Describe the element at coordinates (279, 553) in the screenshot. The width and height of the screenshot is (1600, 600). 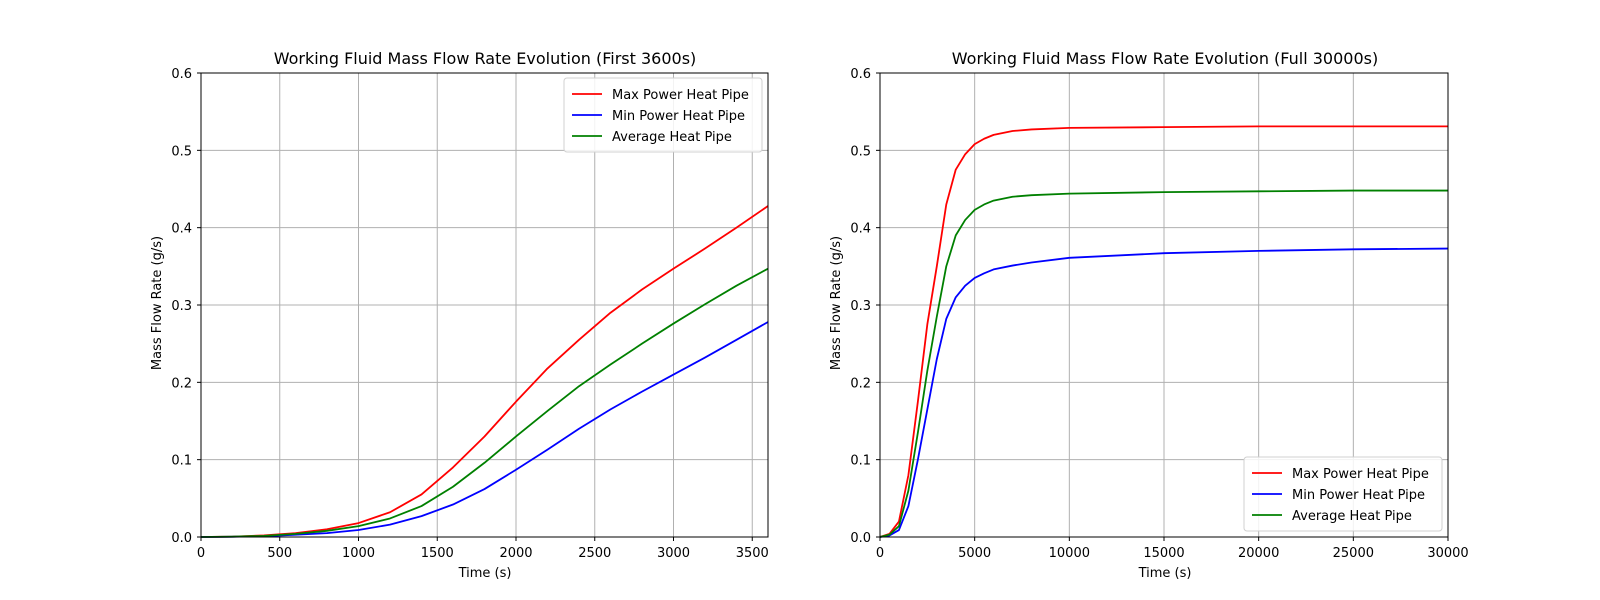
I see `x-tick-label: 500` at that location.